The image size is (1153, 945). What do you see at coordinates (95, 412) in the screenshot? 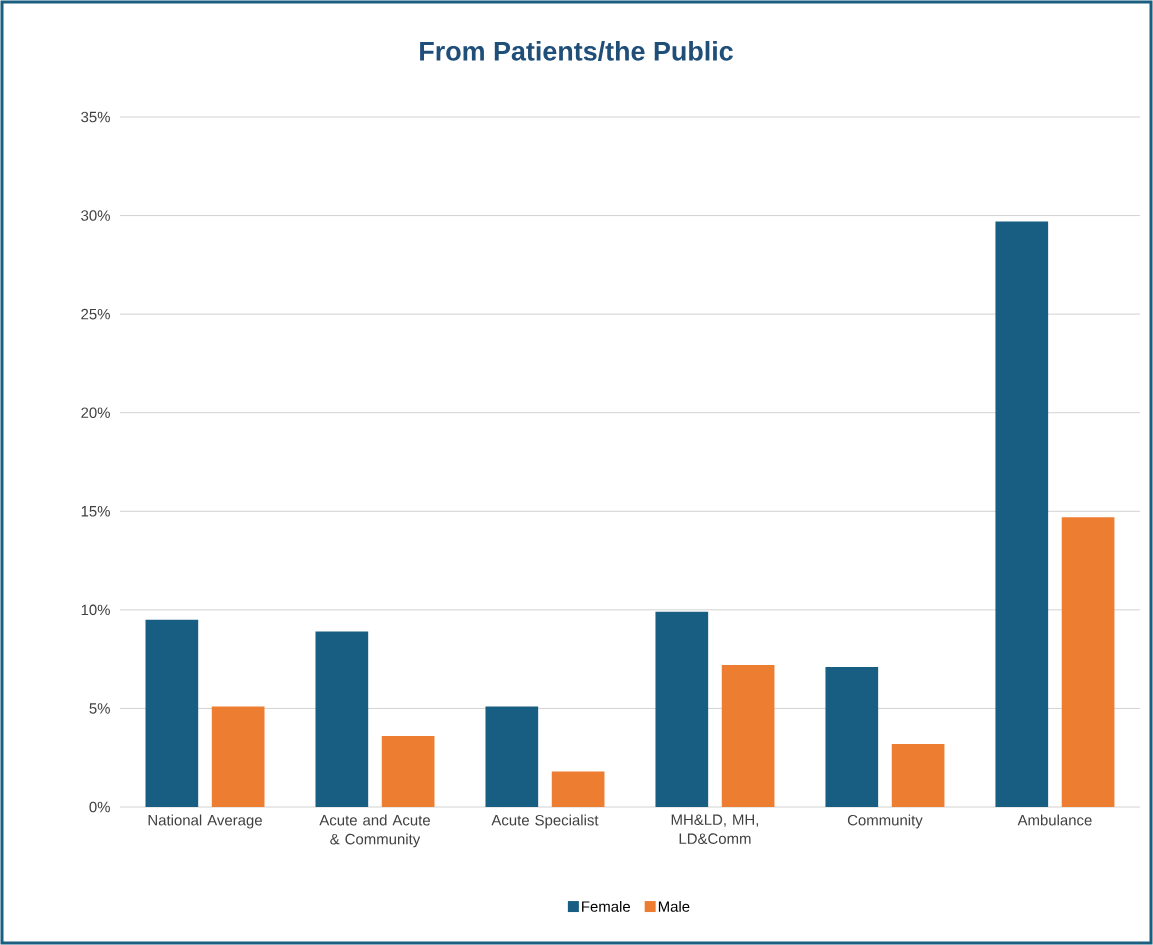
I see `y-tick-label: 20%` at bounding box center [95, 412].